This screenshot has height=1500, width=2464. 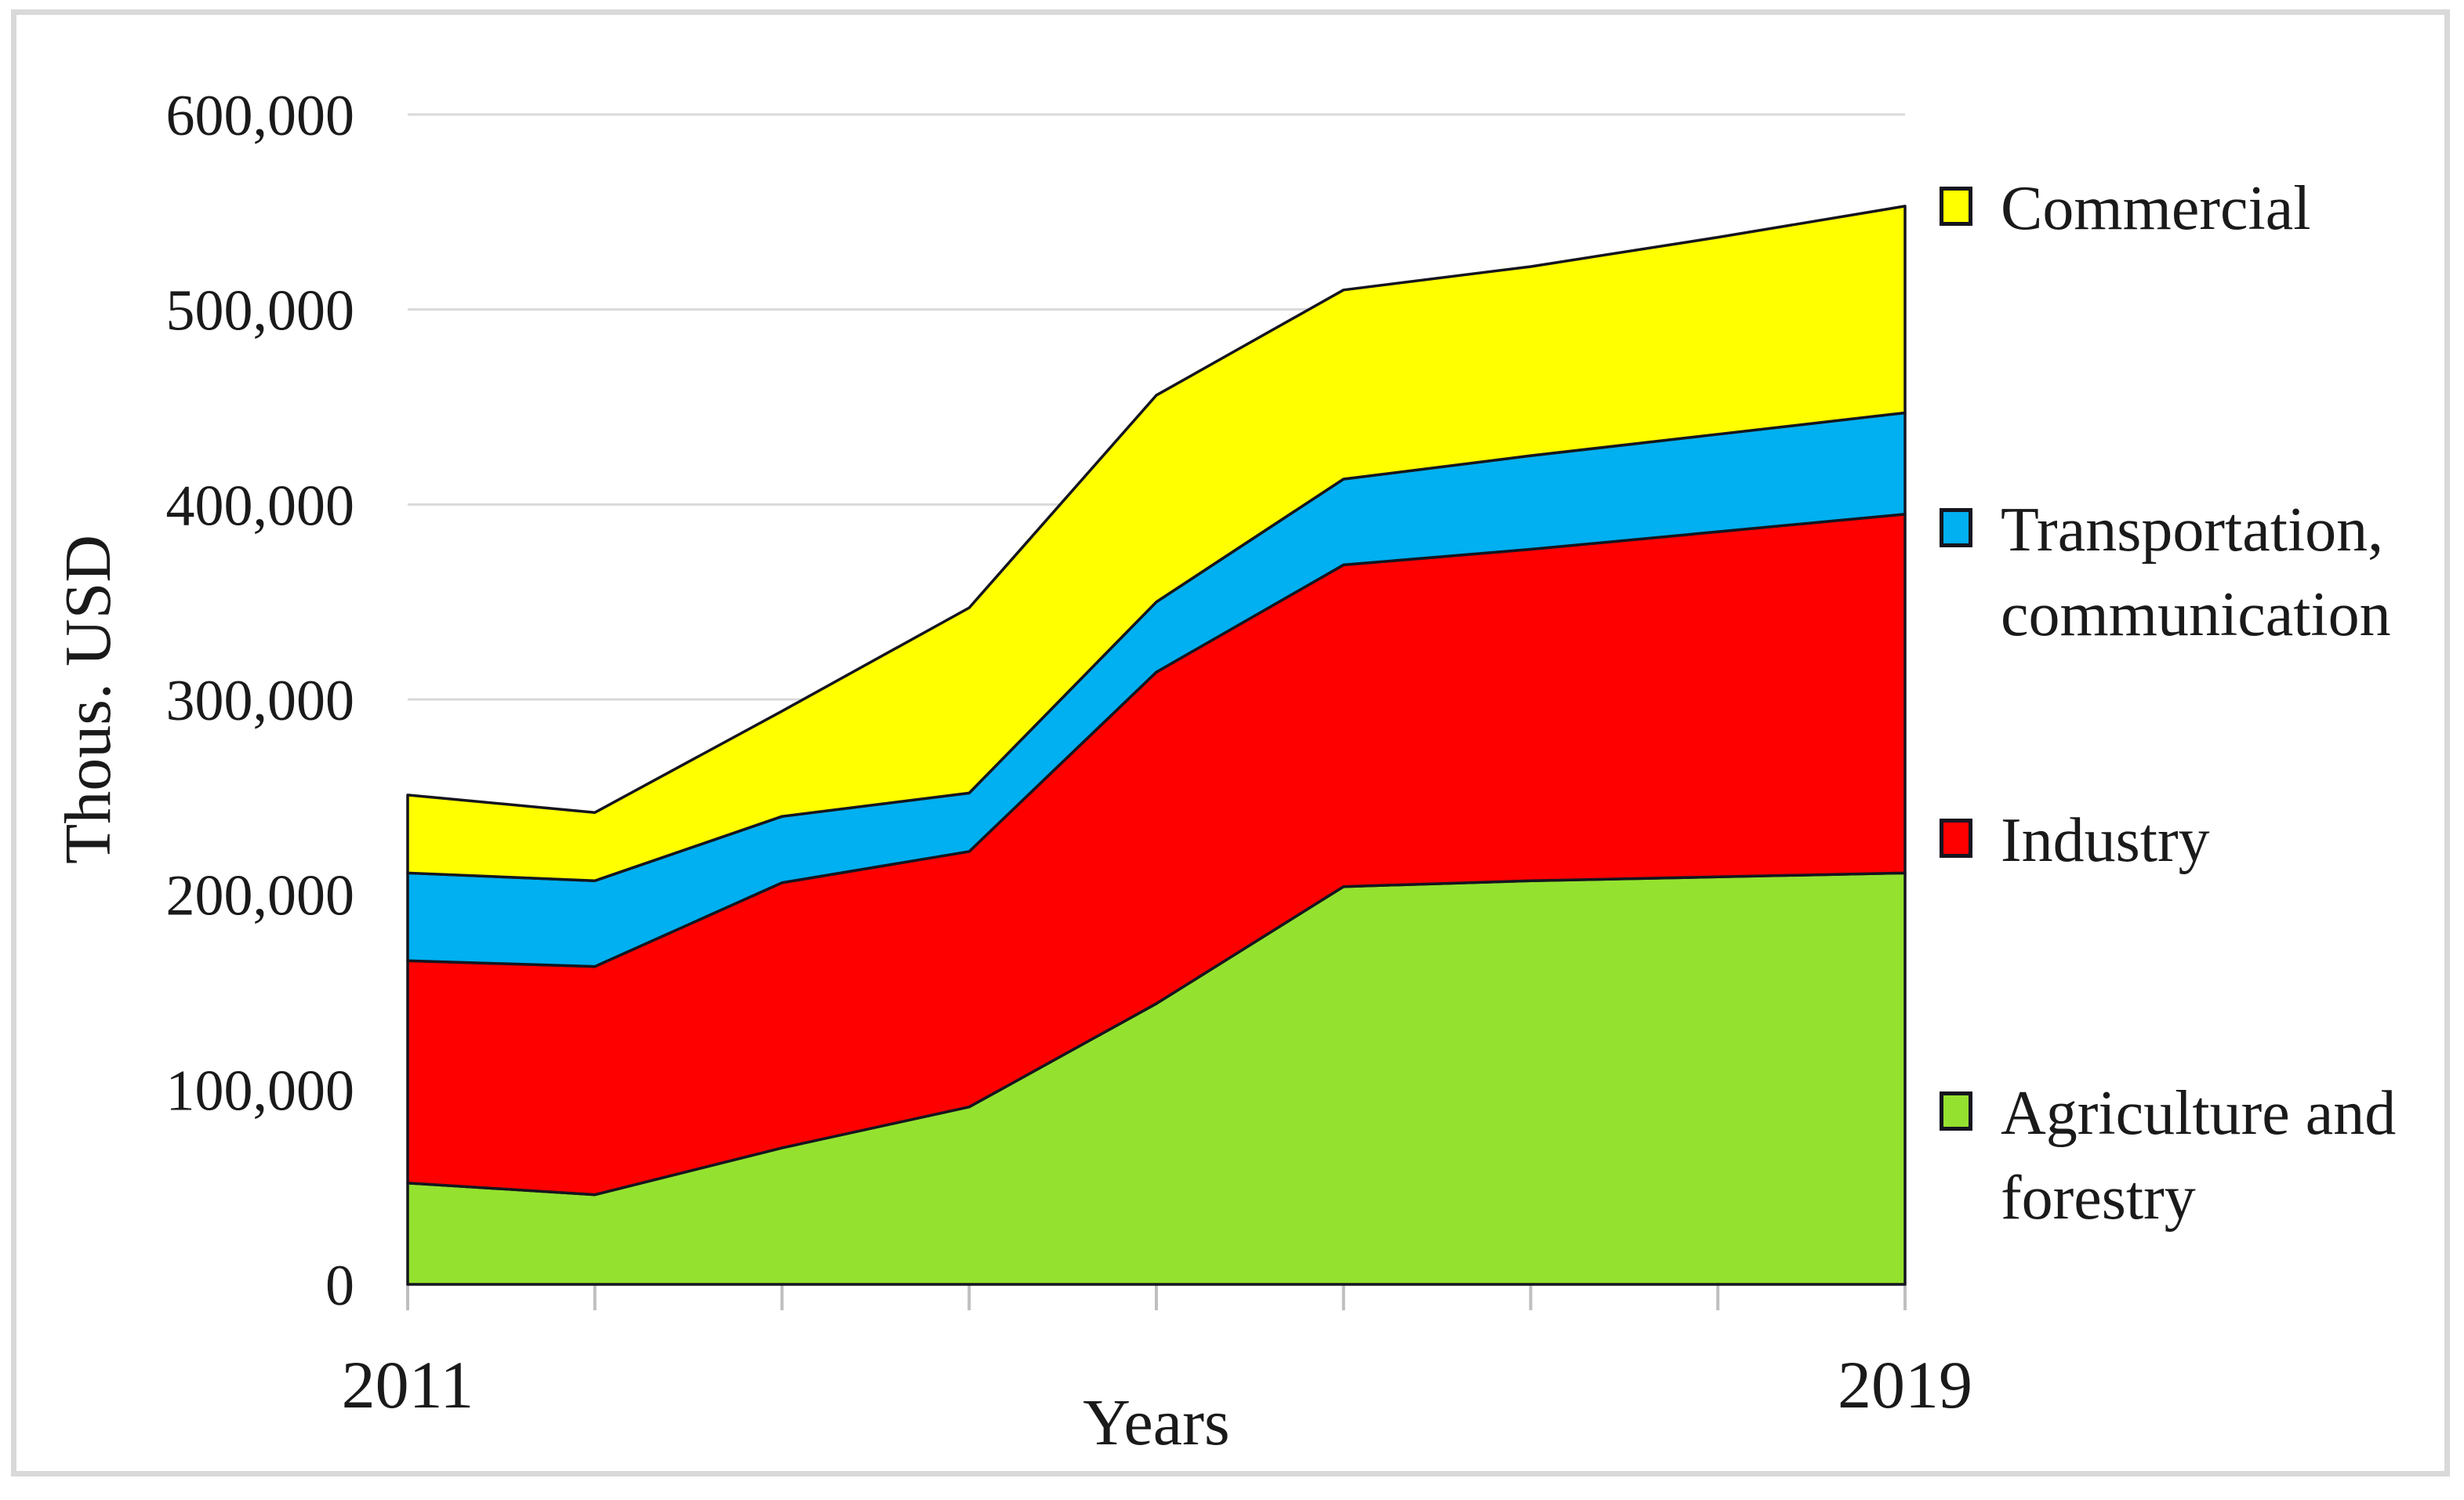 I want to click on legend-item-commercial: Commercial, so click(x=2125, y=209).